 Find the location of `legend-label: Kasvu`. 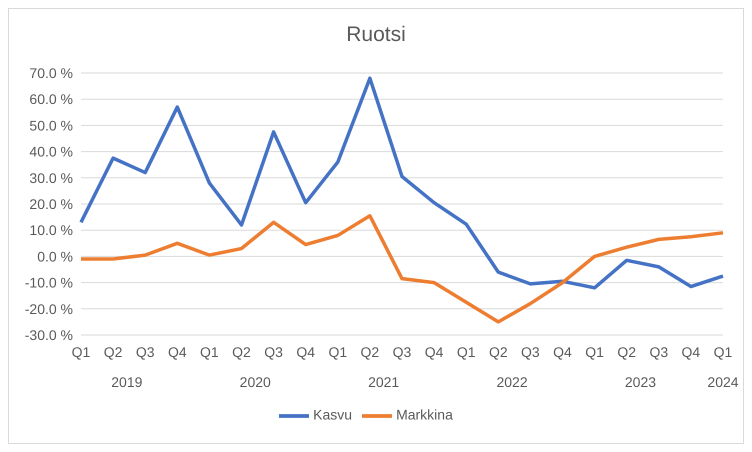

legend-label: Kasvu is located at coordinates (332, 414).